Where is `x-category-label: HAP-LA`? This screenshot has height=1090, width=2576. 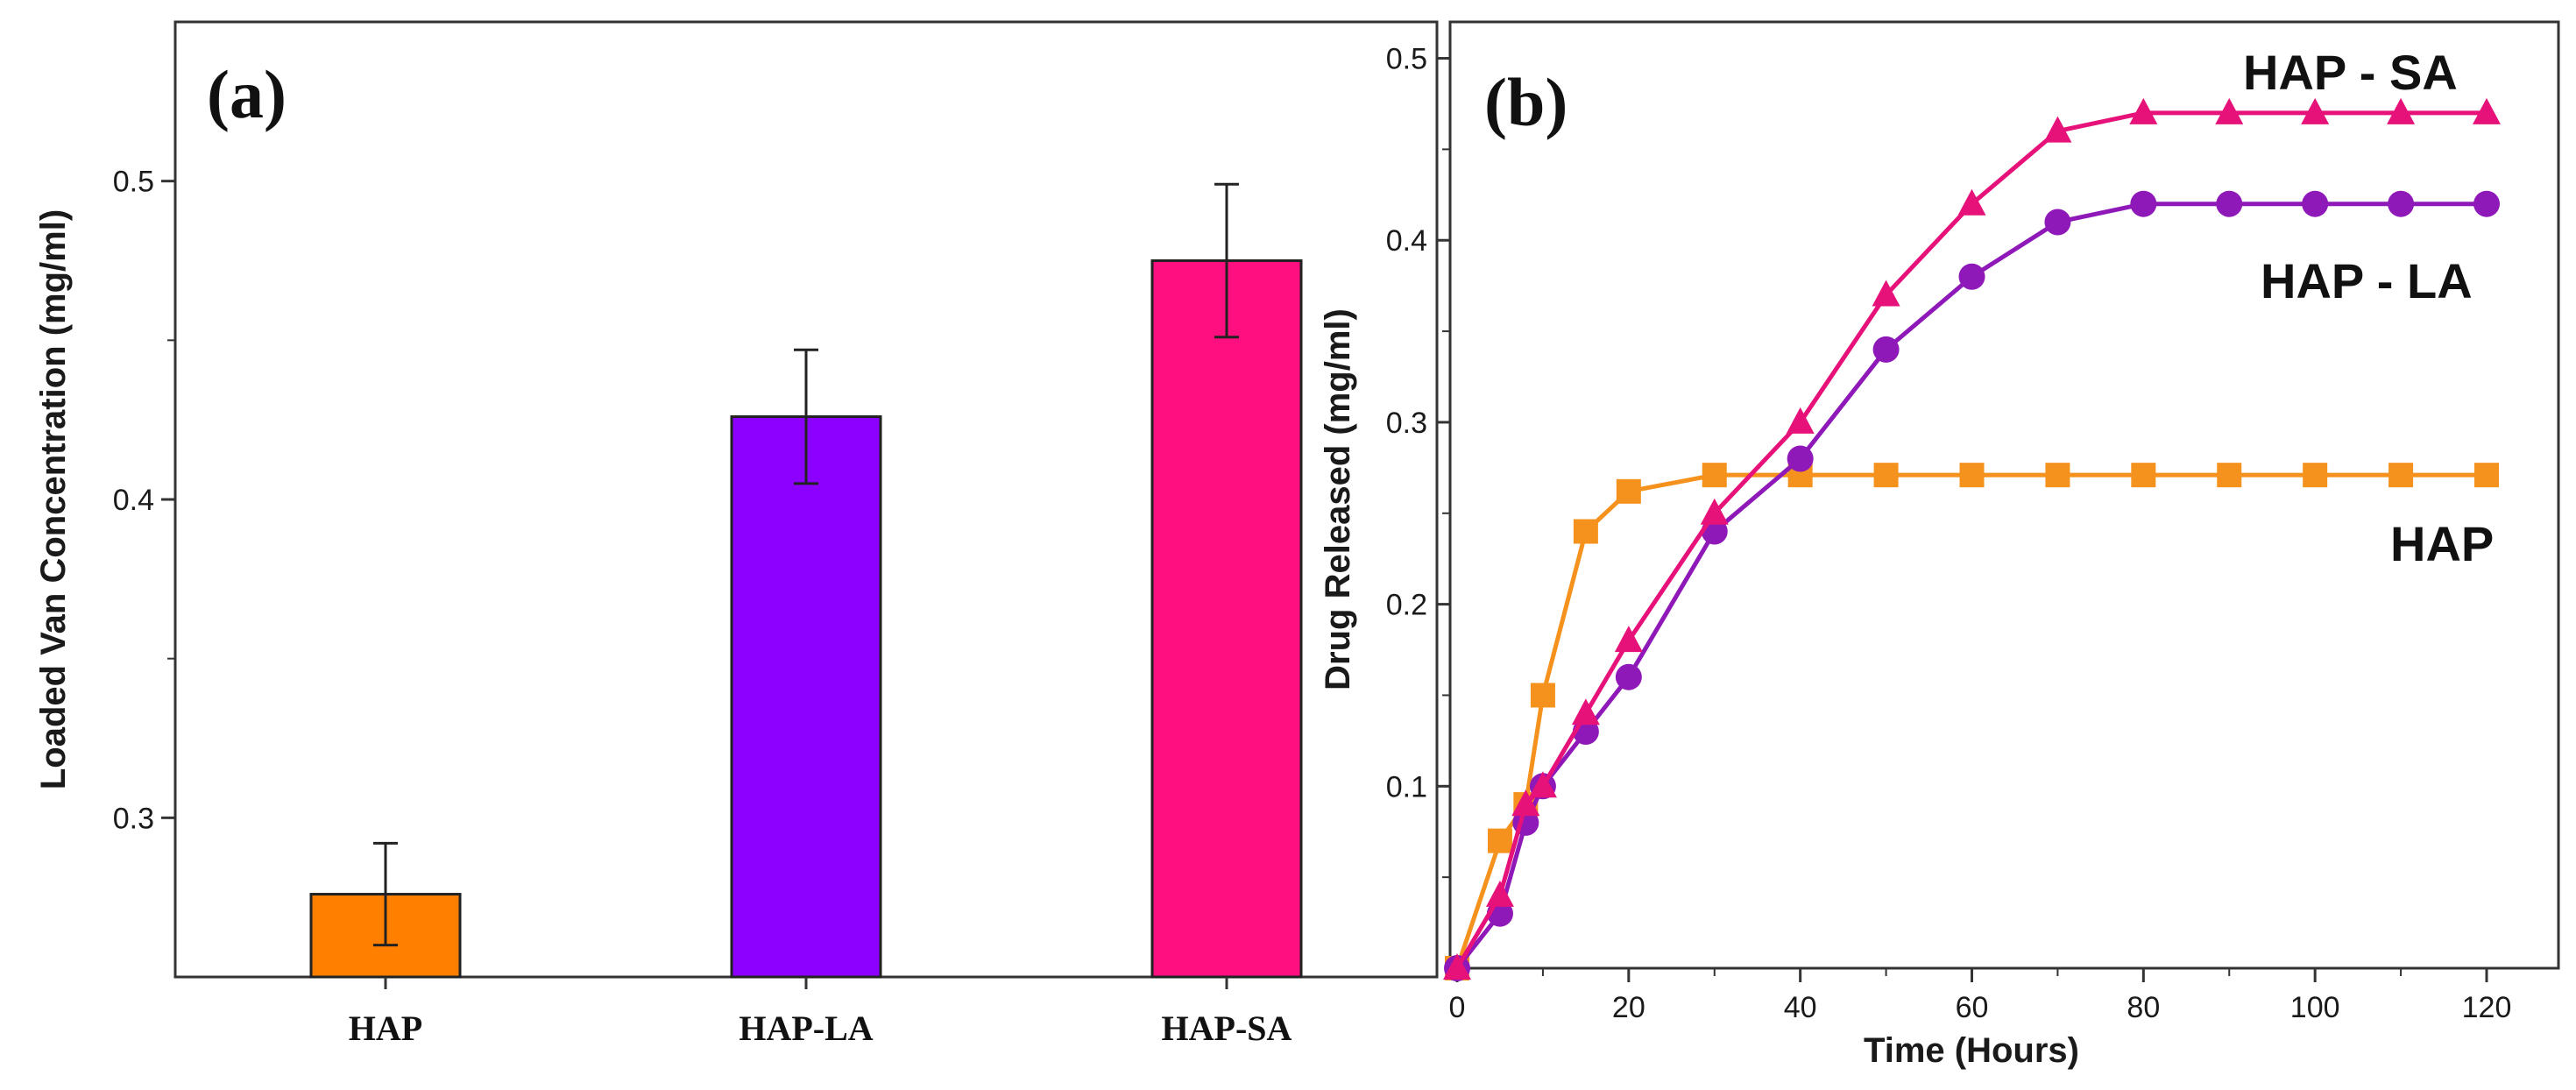 x-category-label: HAP-LA is located at coordinates (806, 1028).